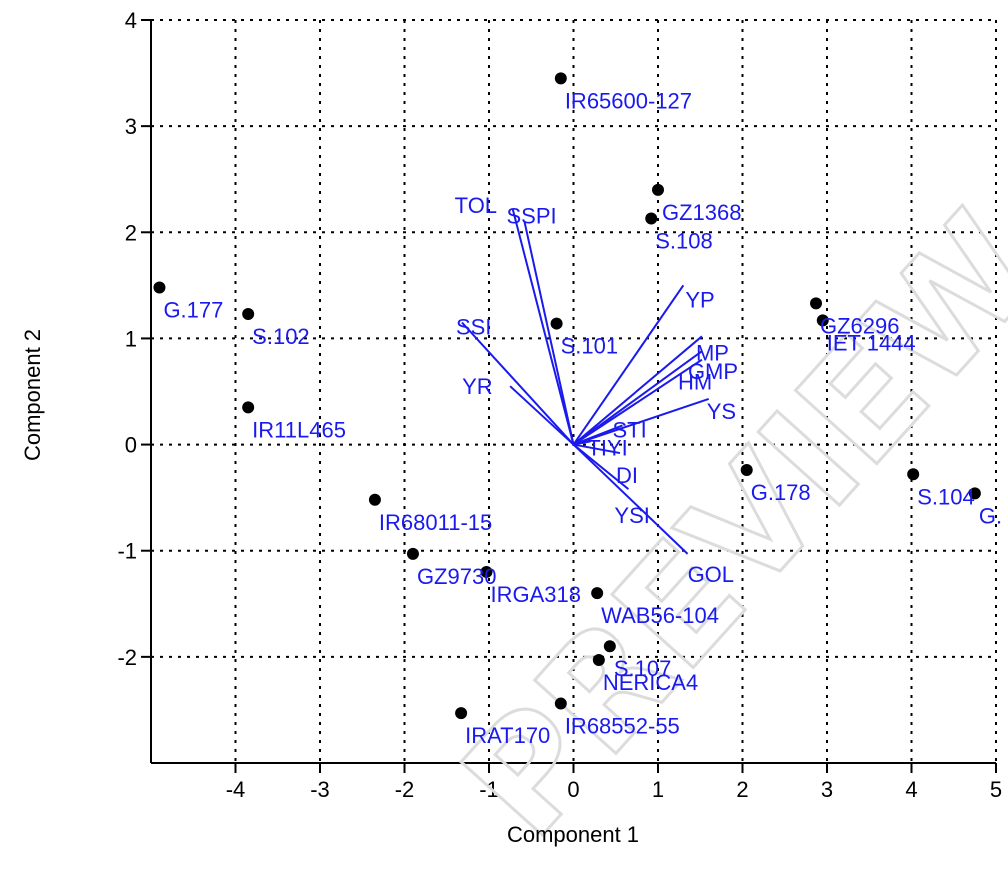  I want to click on loading-vectors, so click(585, 381).